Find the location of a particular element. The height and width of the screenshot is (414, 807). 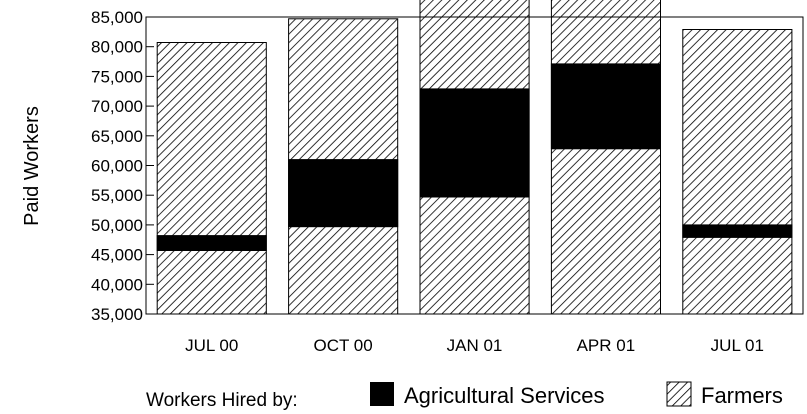

y-tick-label: 80,000 is located at coordinates (117, 47).